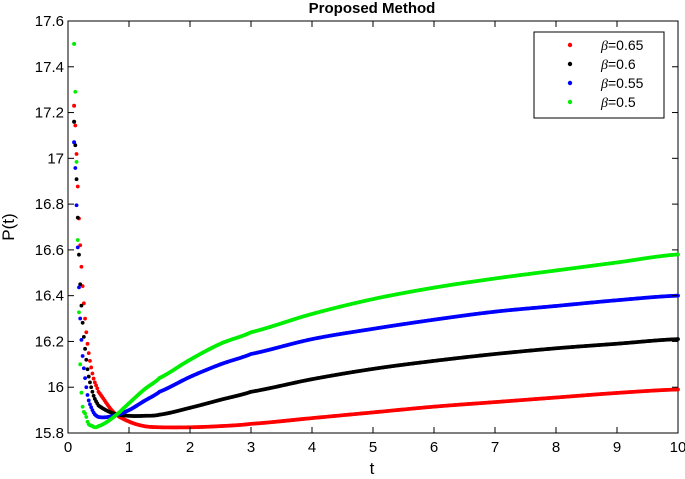 Image resolution: width=685 pixels, height=479 pixels. Describe the element at coordinates (251, 447) in the screenshot. I see `x-tick-label: 3` at that location.